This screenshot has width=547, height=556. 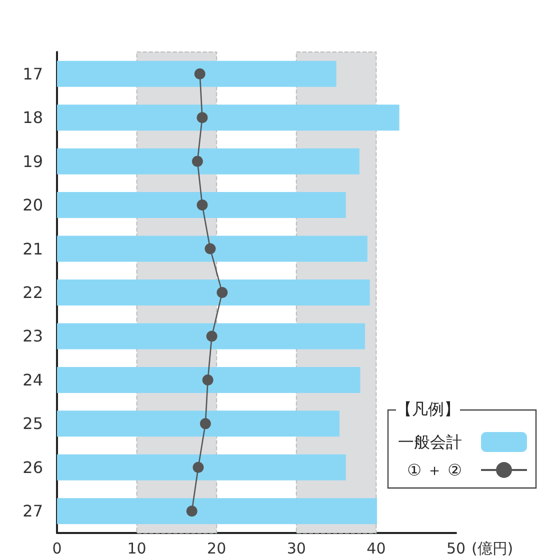 I want to click on x-axis-title: (億円), so click(x=492, y=548).